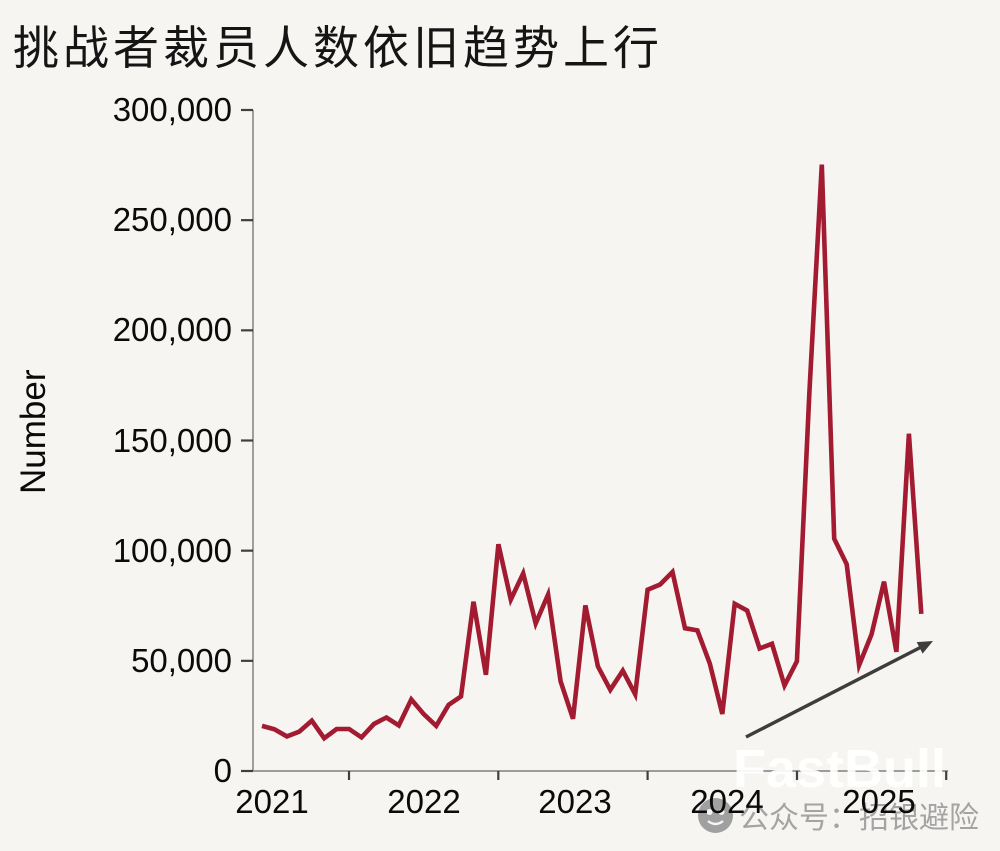 This screenshot has height=851, width=1000. I want to click on y-axis-tick-label: 300,000, so click(172, 109).